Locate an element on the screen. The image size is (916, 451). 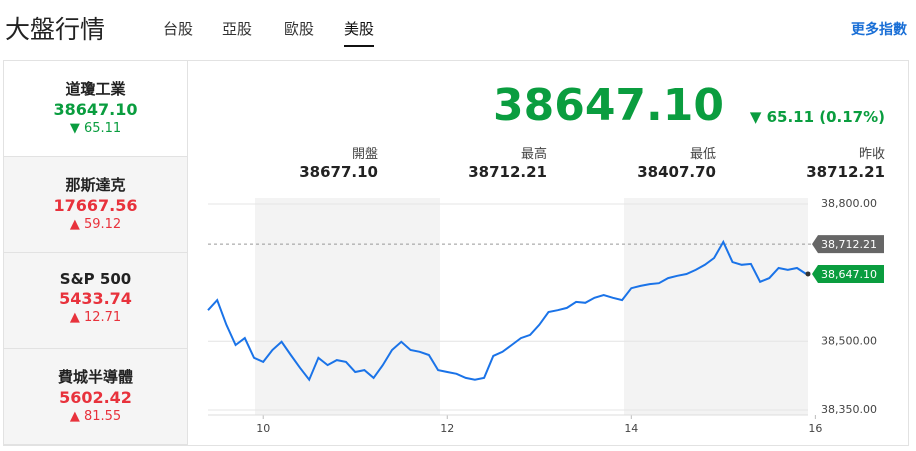
more-link: 更多指數 is located at coordinates (879, 30).